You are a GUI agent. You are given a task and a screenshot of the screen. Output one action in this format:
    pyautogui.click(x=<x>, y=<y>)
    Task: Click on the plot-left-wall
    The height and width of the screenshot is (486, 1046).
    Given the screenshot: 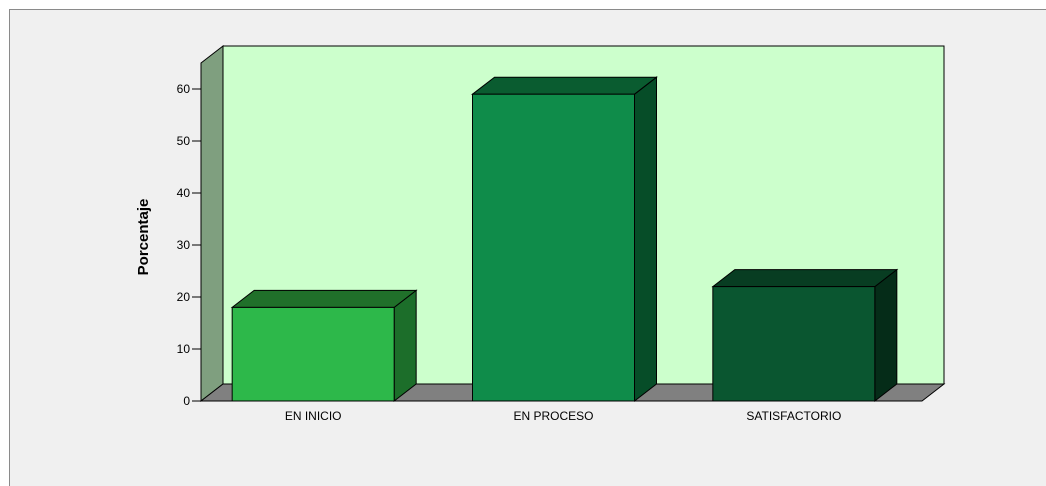 What is the action you would take?
    pyautogui.click(x=212, y=223)
    